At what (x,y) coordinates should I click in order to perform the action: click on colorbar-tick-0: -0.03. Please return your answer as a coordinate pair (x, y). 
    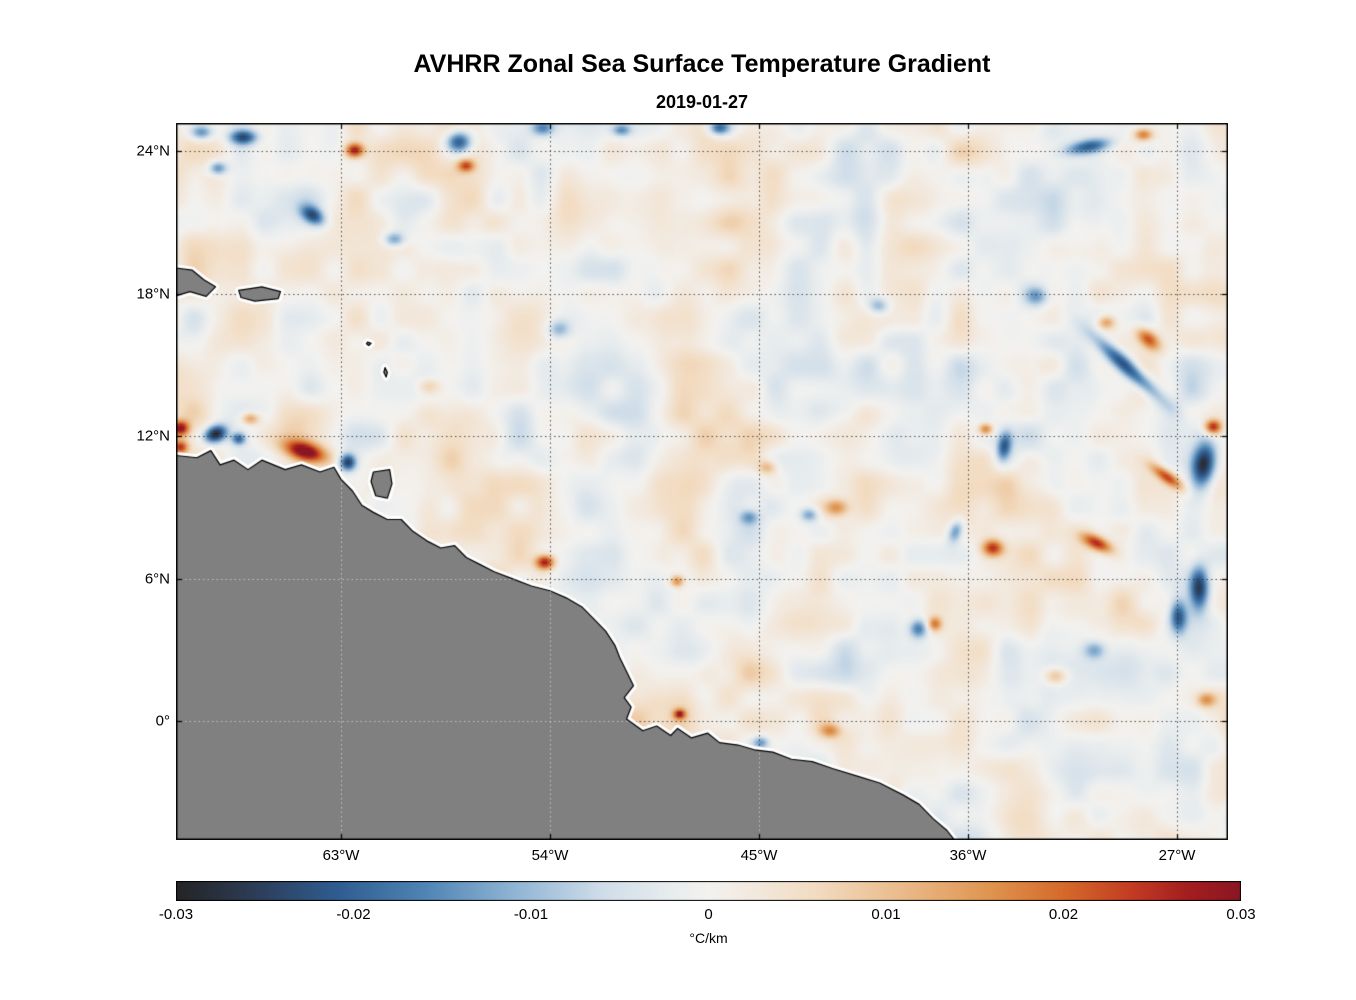
    Looking at the image, I should click on (176, 914).